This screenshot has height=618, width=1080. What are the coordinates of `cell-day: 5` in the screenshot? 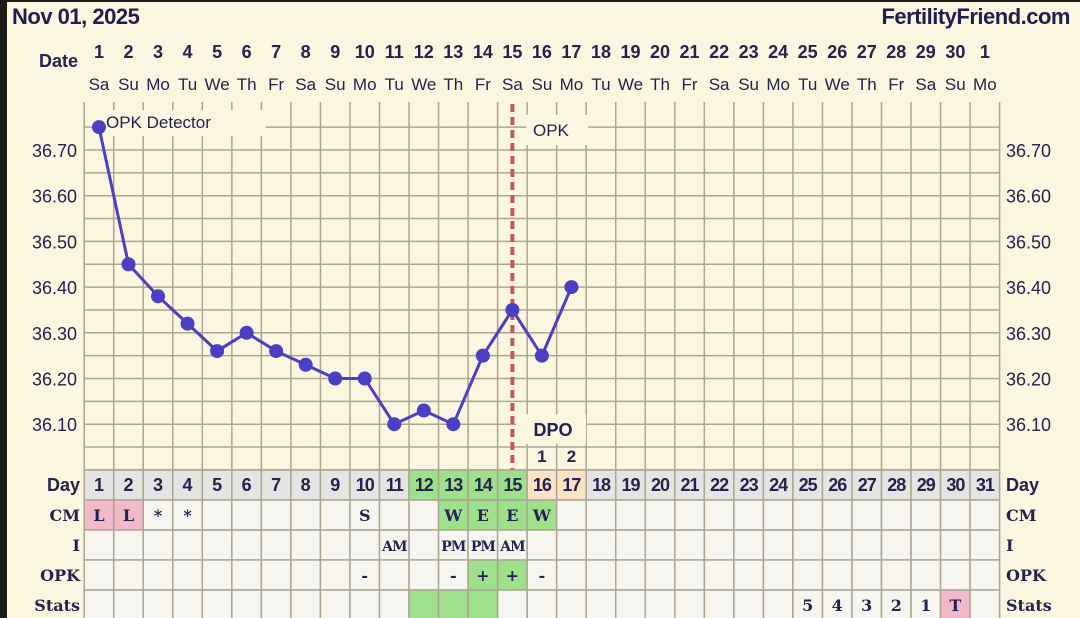 It's located at (217, 485).